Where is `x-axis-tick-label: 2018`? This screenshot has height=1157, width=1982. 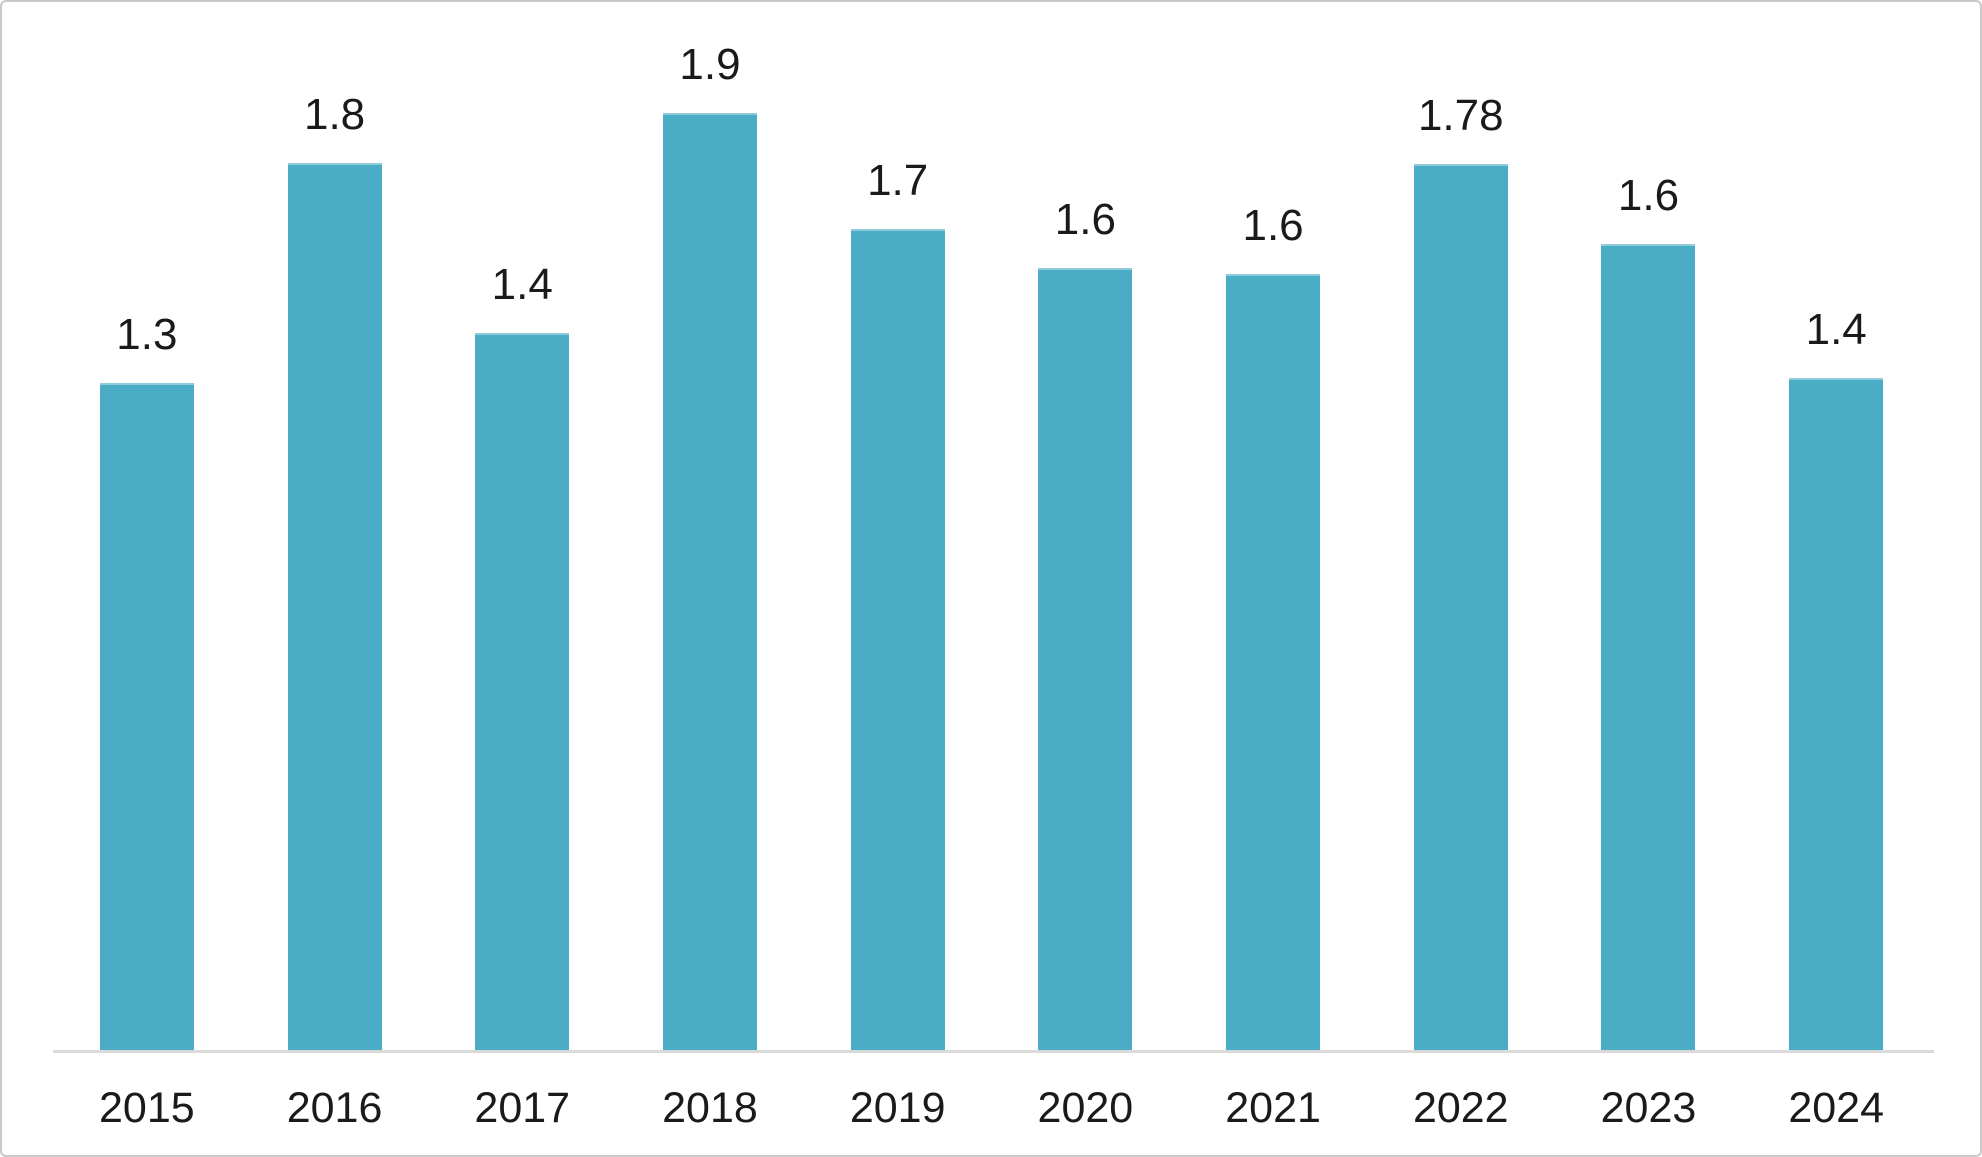
x-axis-tick-label: 2018 is located at coordinates (710, 1108).